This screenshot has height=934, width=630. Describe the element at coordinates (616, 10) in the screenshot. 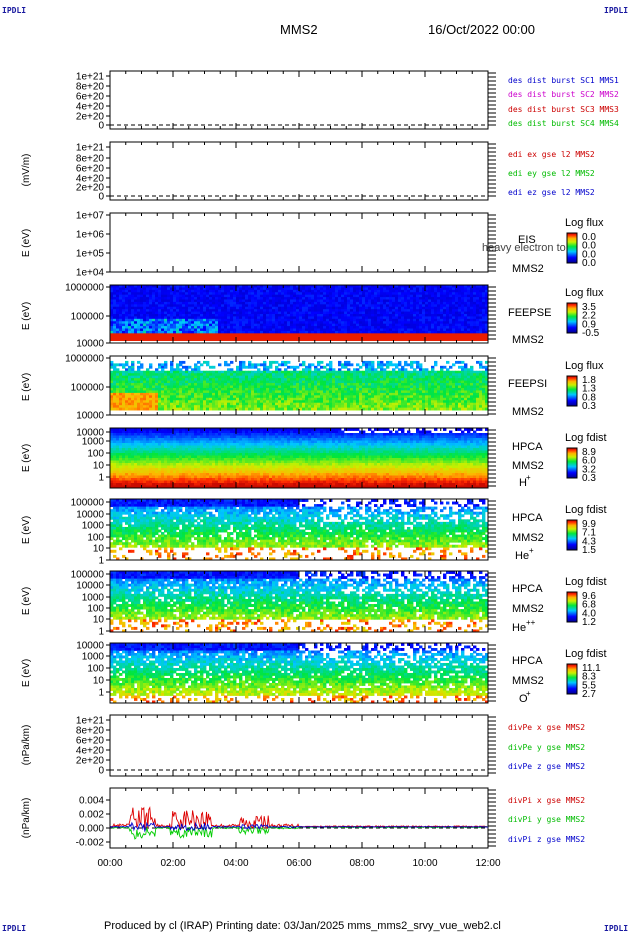

I see `corner-logo-tr: IPDLI` at that location.